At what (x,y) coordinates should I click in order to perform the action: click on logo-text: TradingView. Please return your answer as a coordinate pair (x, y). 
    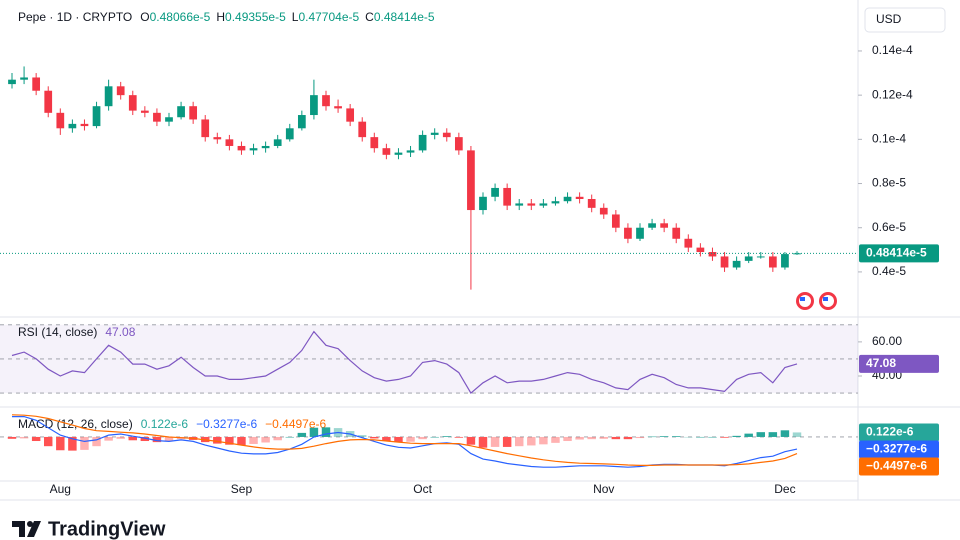
    Looking at the image, I should click on (107, 529).